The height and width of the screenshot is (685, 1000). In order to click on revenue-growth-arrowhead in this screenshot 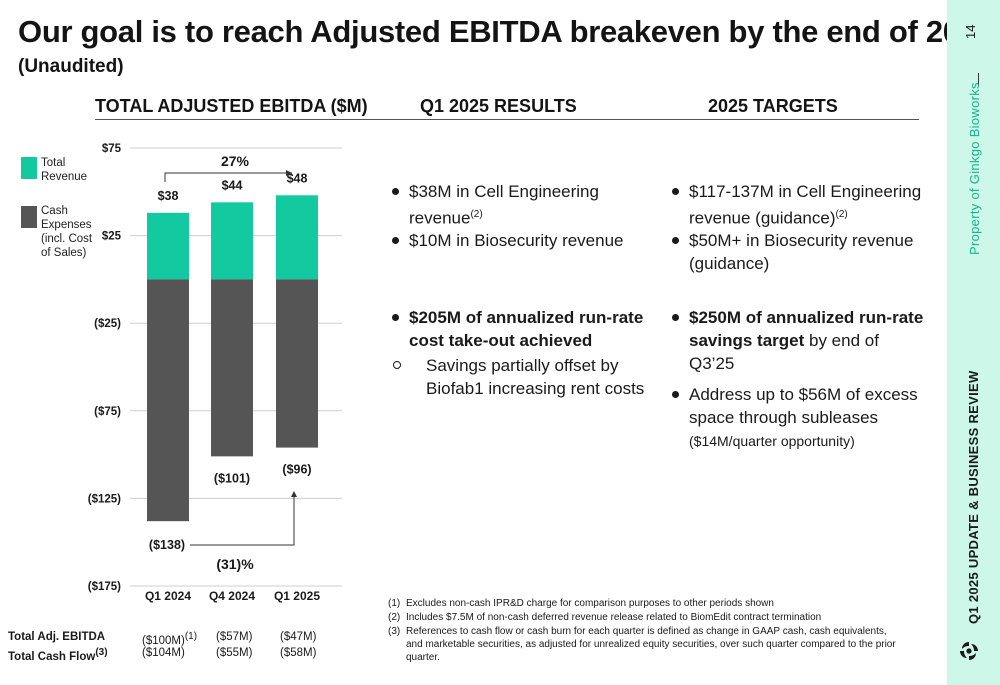, I will do `click(289, 173)`.